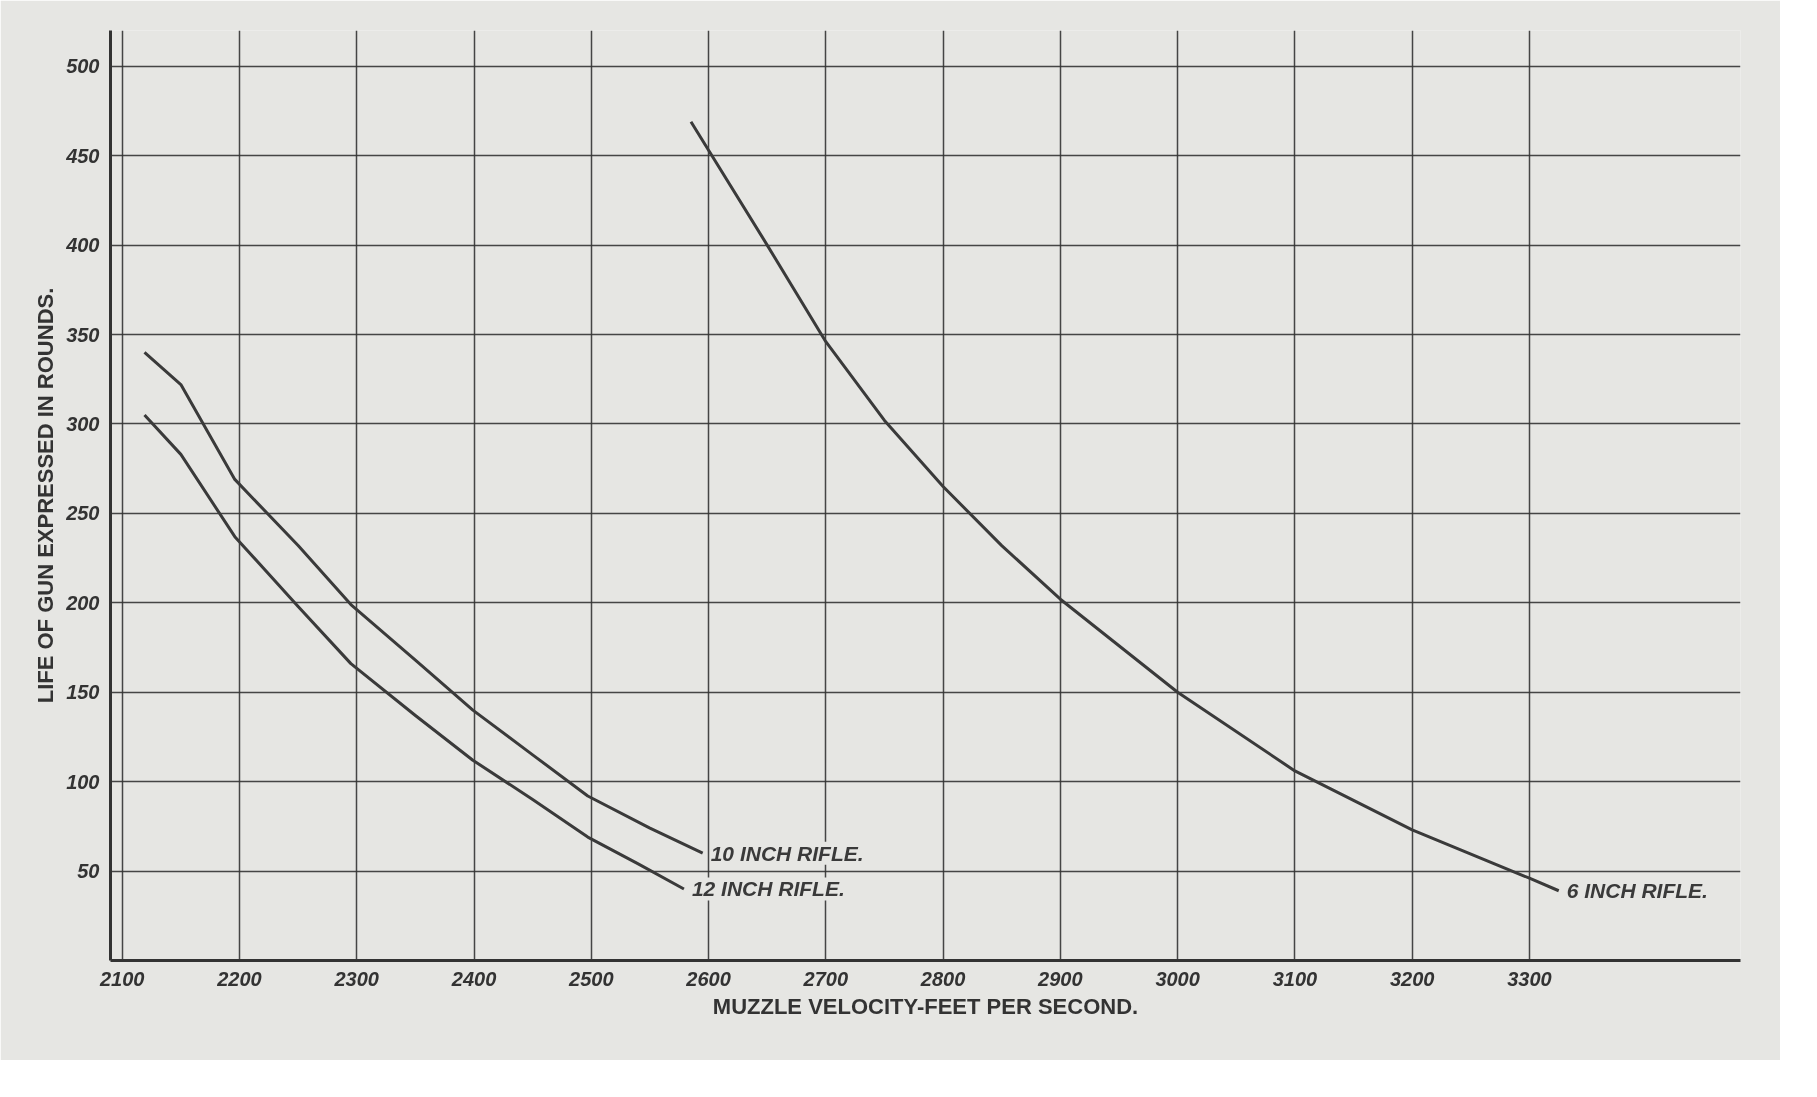  What do you see at coordinates (83, 423) in the screenshot?
I see `y-tick-label: 300` at bounding box center [83, 423].